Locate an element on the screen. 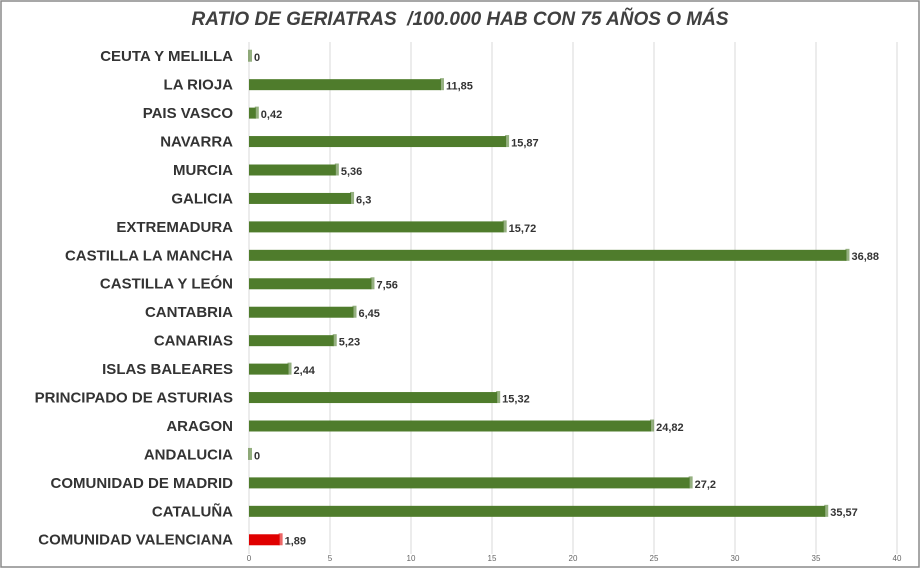  x-tick-label: 25 is located at coordinates (654, 558).